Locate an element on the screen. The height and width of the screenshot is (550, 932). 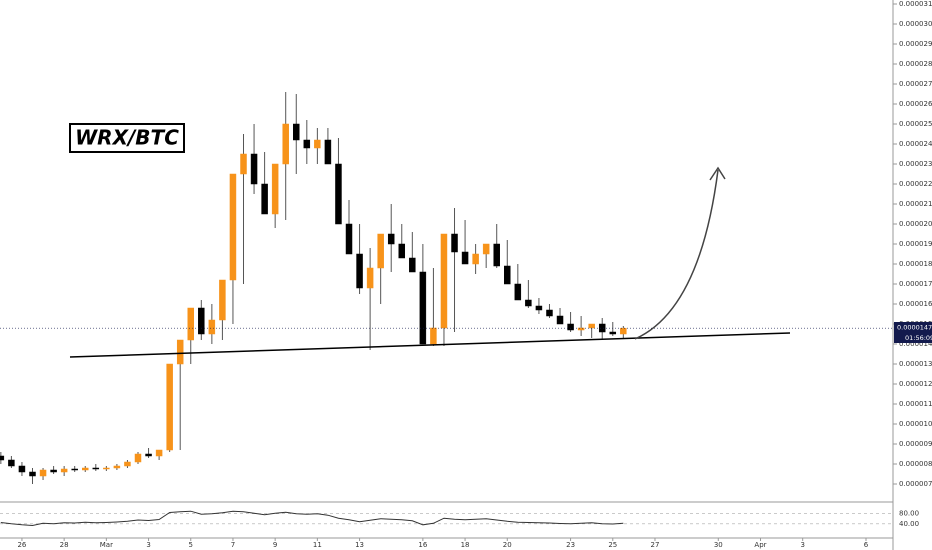
y-tick-label: 0.00002700 is located at coordinates (915, 84).